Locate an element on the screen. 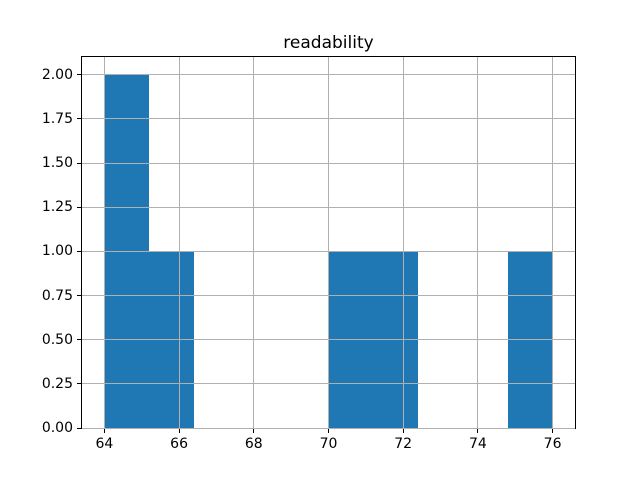 The width and height of the screenshot is (640, 480). y-tick-label: 0.25 is located at coordinates (57, 383).